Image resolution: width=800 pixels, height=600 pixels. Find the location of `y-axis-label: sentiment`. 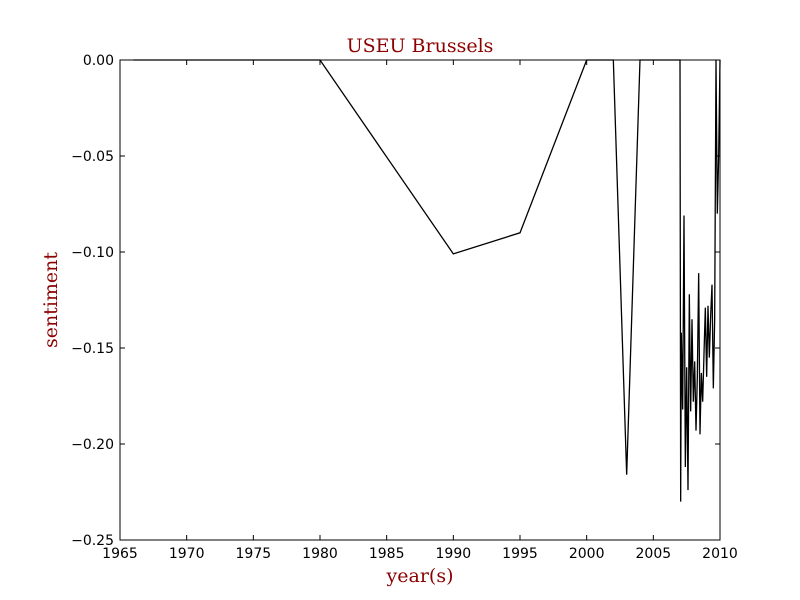

y-axis-label: sentiment is located at coordinates (51, 300).